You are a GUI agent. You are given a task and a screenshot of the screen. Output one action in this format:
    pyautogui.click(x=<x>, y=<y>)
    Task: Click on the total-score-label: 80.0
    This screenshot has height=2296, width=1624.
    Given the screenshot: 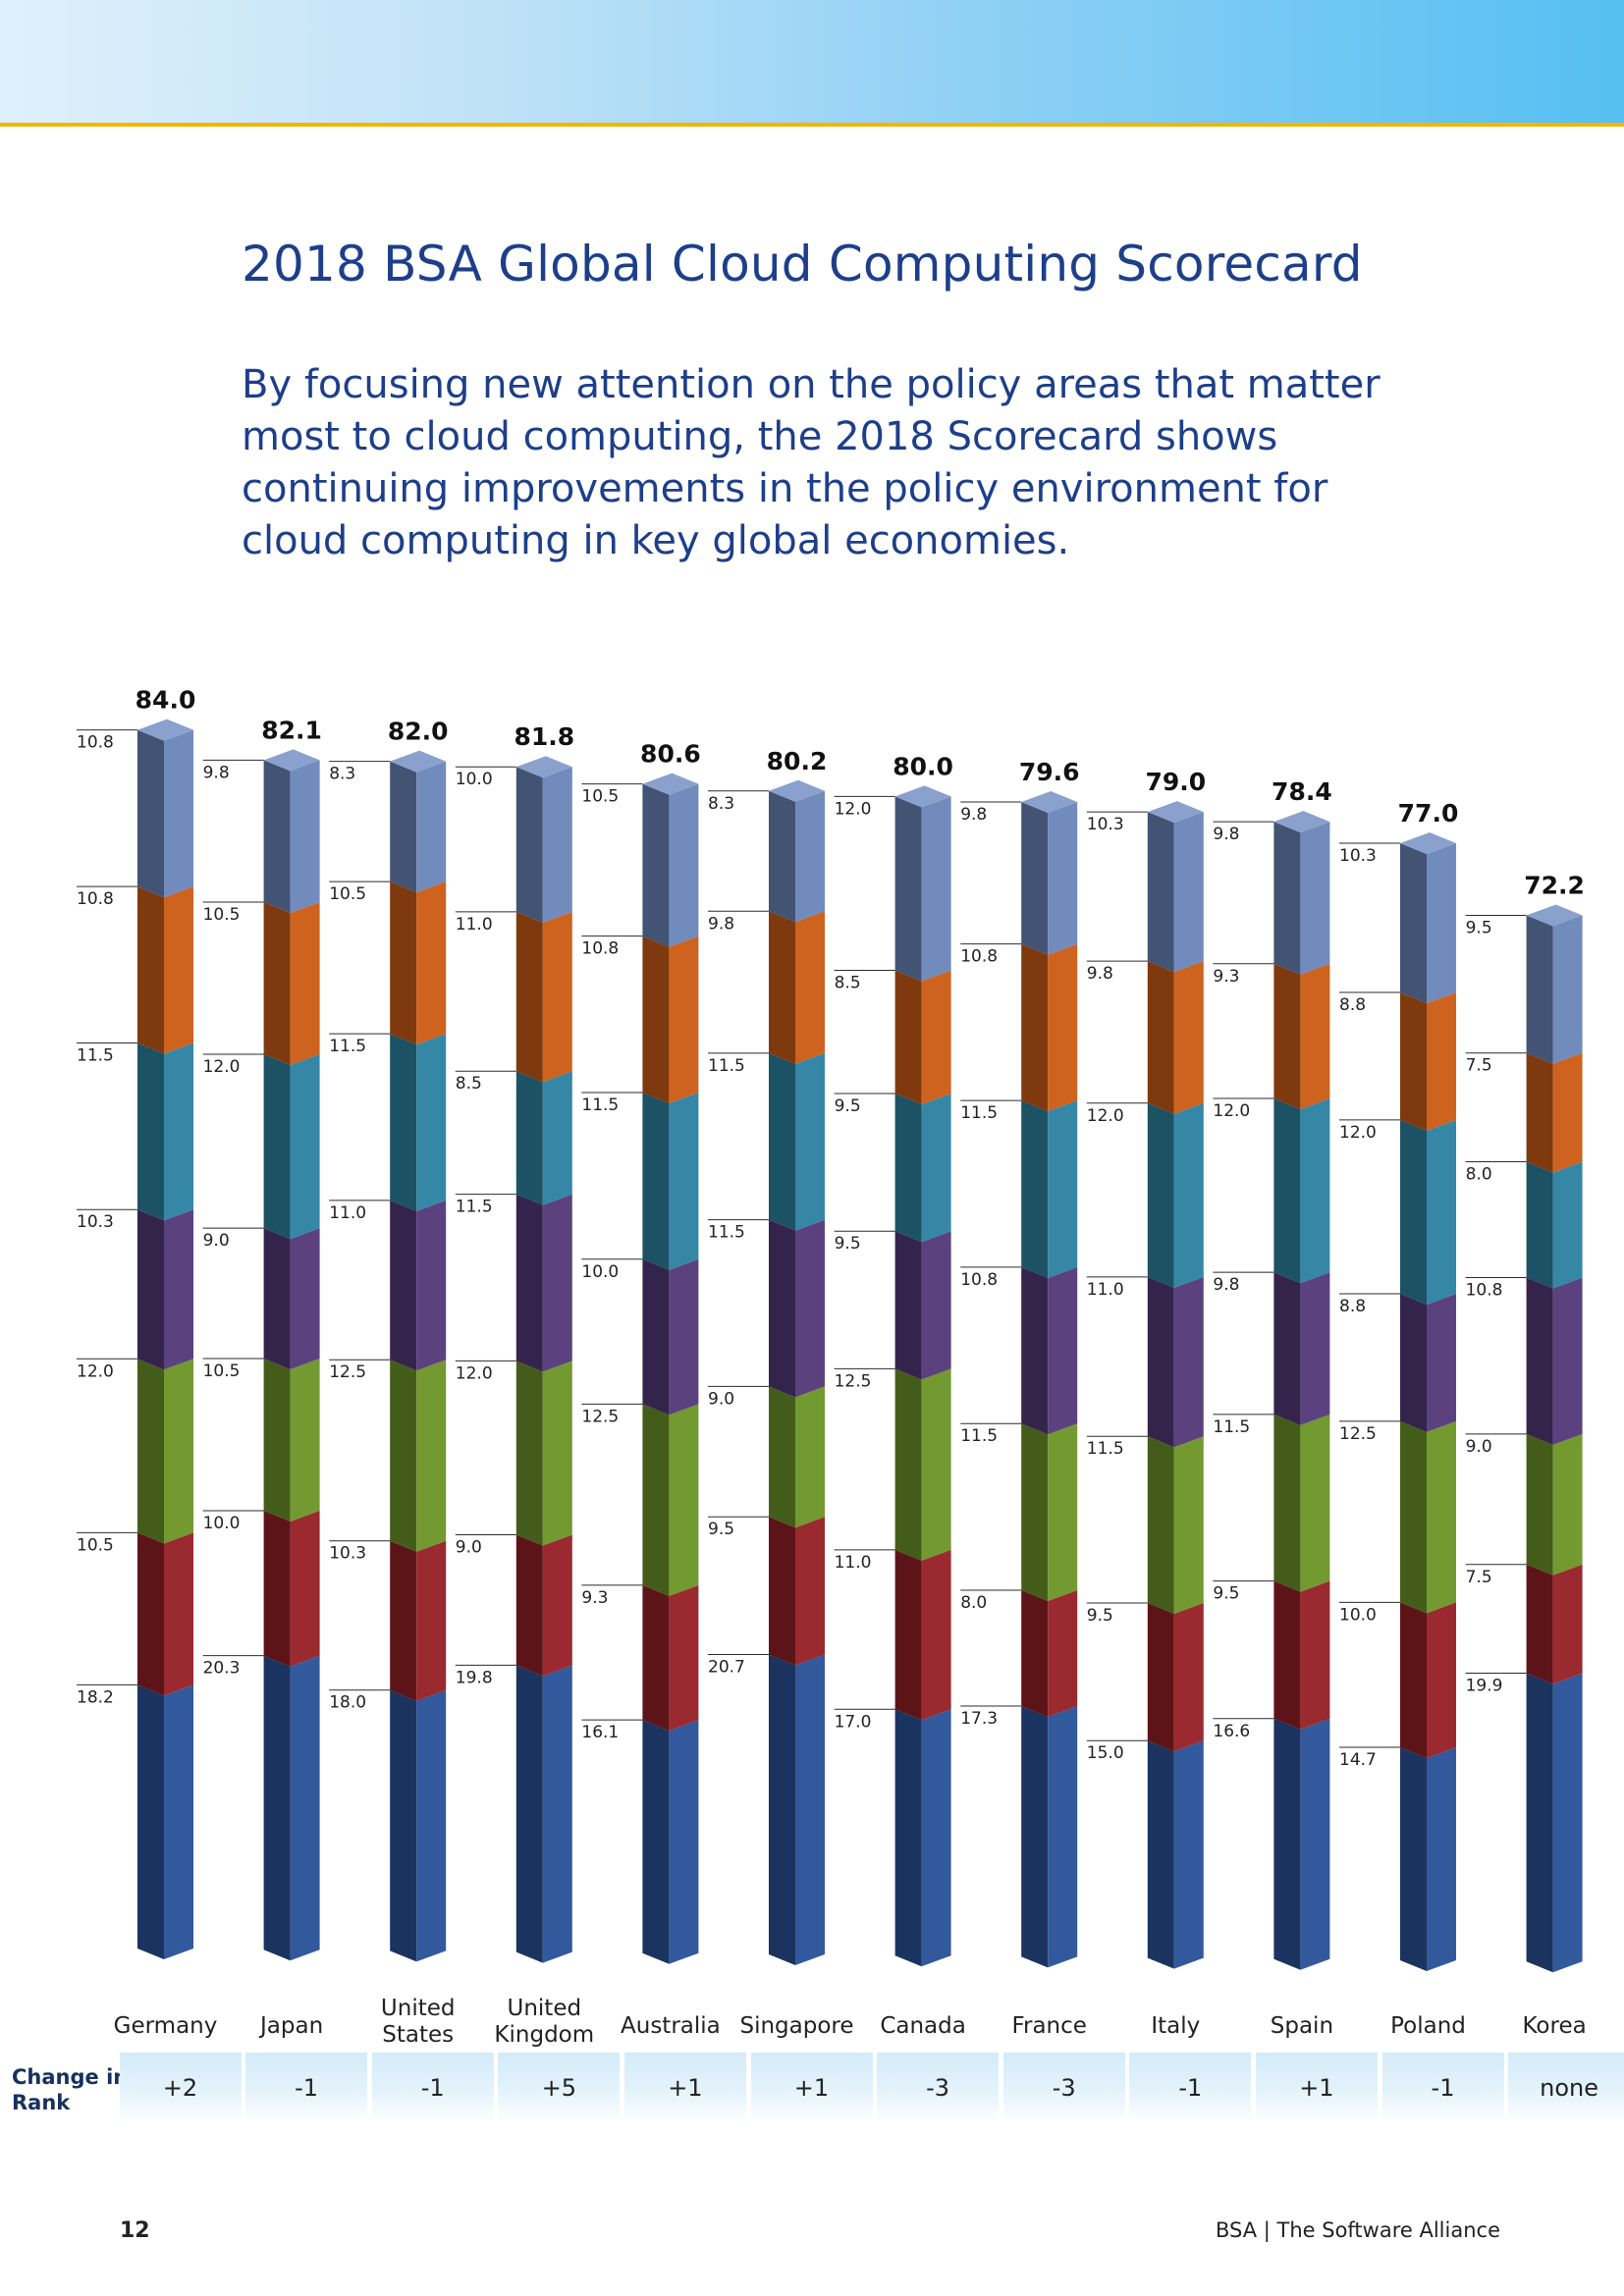 What is the action you would take?
    pyautogui.click(x=923, y=766)
    